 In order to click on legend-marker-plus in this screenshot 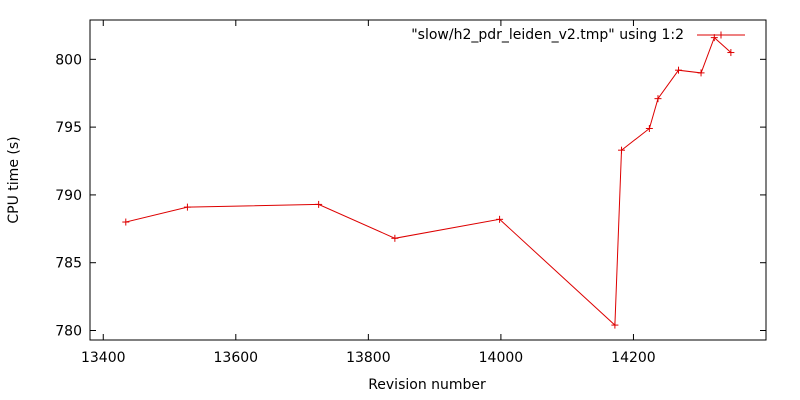, I will do `click(721, 35)`.